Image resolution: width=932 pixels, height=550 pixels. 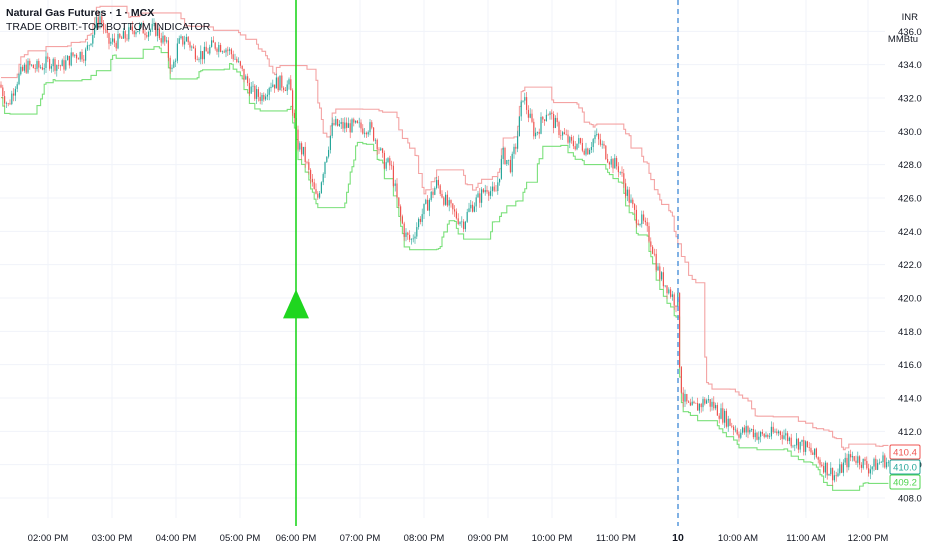 I want to click on y-tick-label: 424.0, so click(x=910, y=232).